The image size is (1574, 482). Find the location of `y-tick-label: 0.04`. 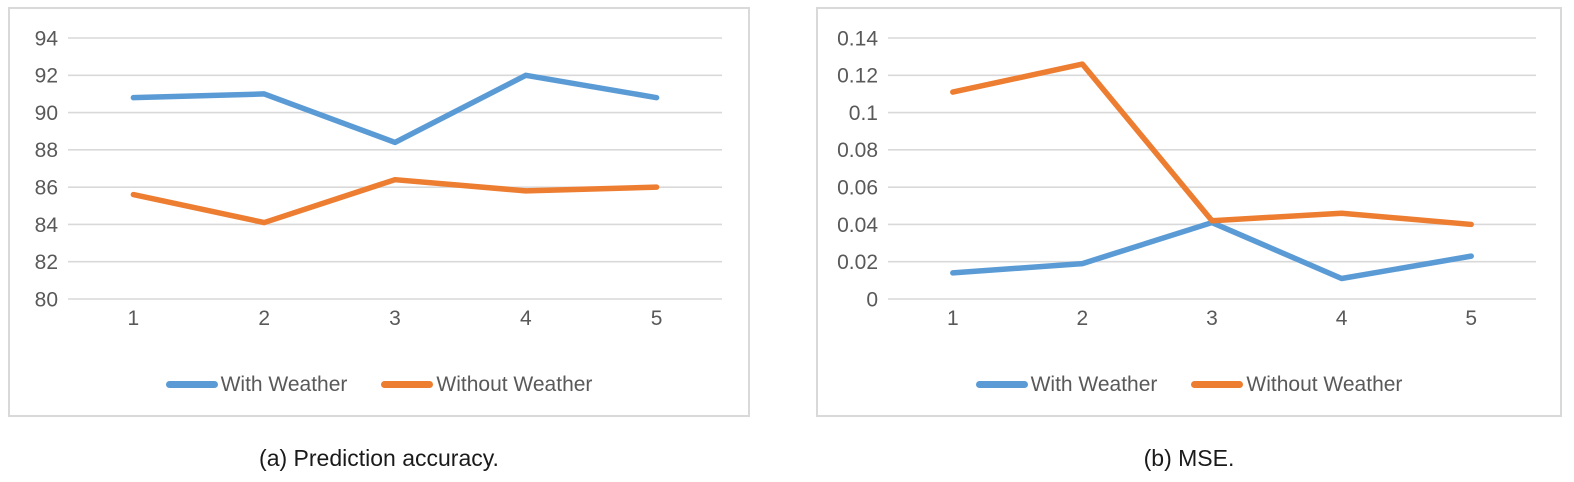

y-tick-label: 0.04 is located at coordinates (857, 225).